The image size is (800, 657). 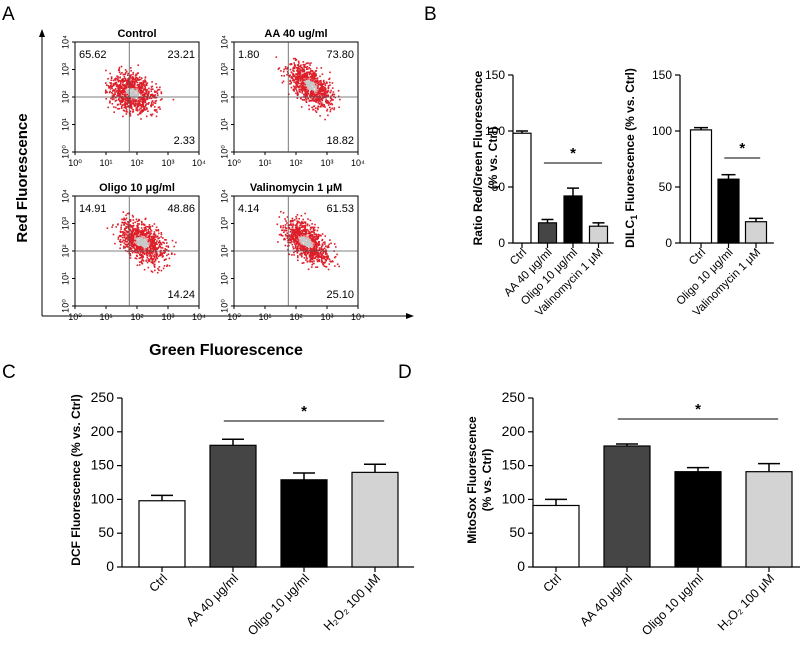 I want to click on flow-plot-events, so click(x=308, y=88).